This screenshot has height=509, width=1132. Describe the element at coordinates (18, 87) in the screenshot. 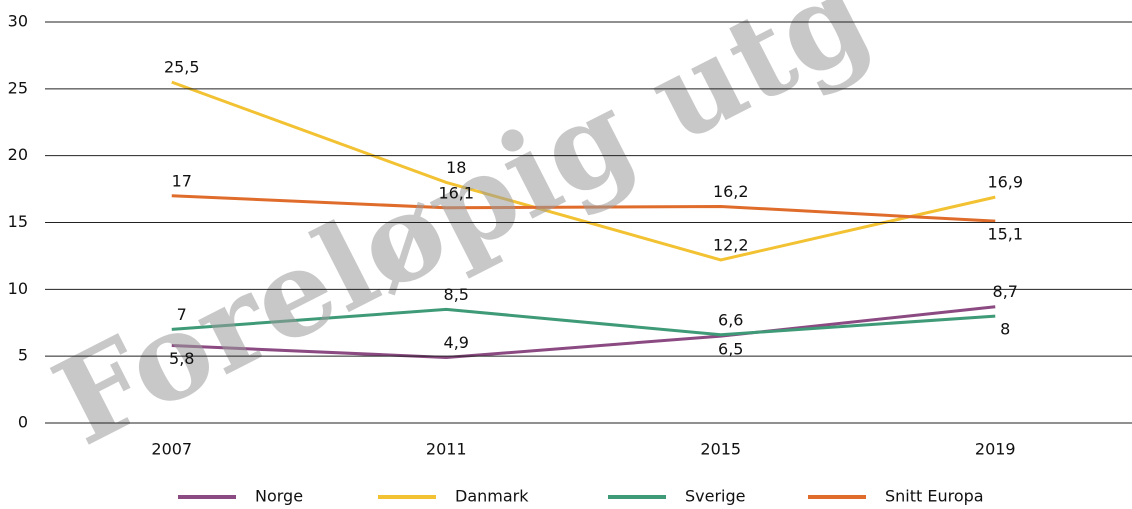

I see `y-tick-label: 25` at that location.